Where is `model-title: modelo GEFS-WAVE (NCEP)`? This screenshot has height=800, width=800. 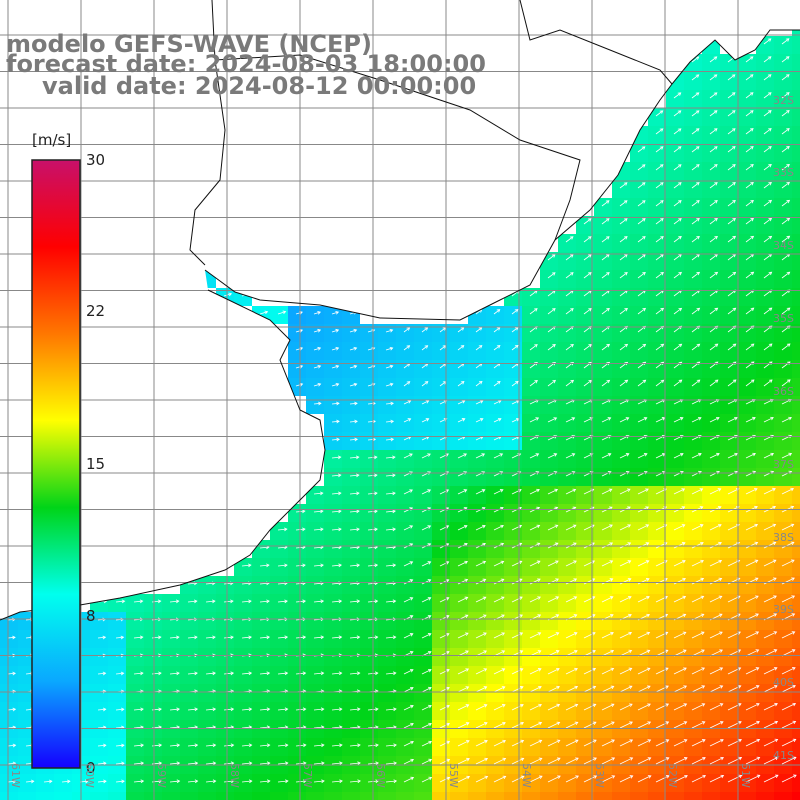 model-title: modelo GEFS-WAVE (NCEP) is located at coordinates (189, 44).